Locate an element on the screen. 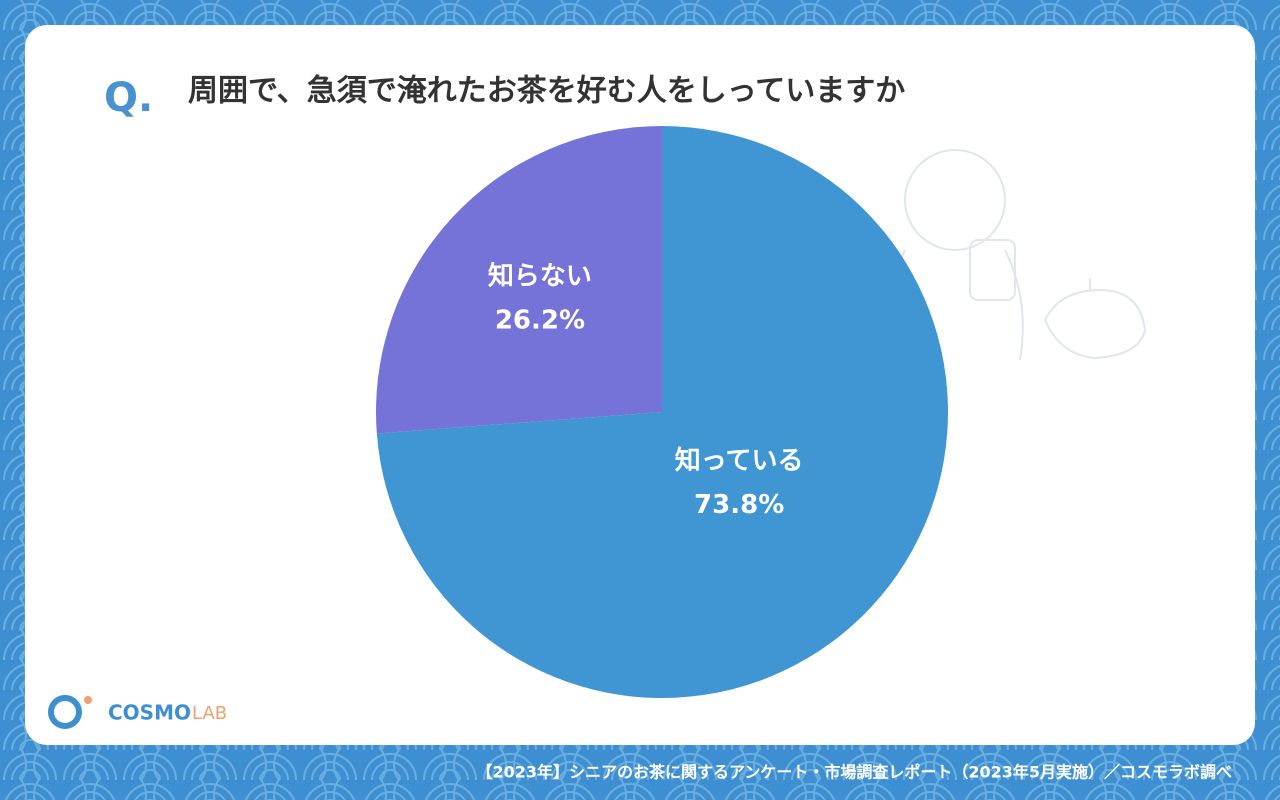  value-label: 26.2% is located at coordinates (540, 320).